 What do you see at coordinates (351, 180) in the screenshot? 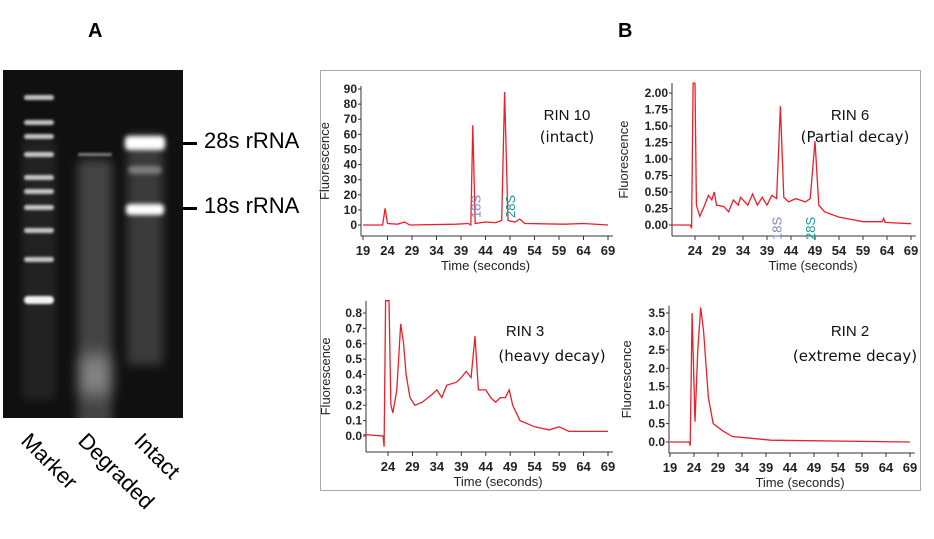
I see `y-tick-label: 30` at bounding box center [351, 180].